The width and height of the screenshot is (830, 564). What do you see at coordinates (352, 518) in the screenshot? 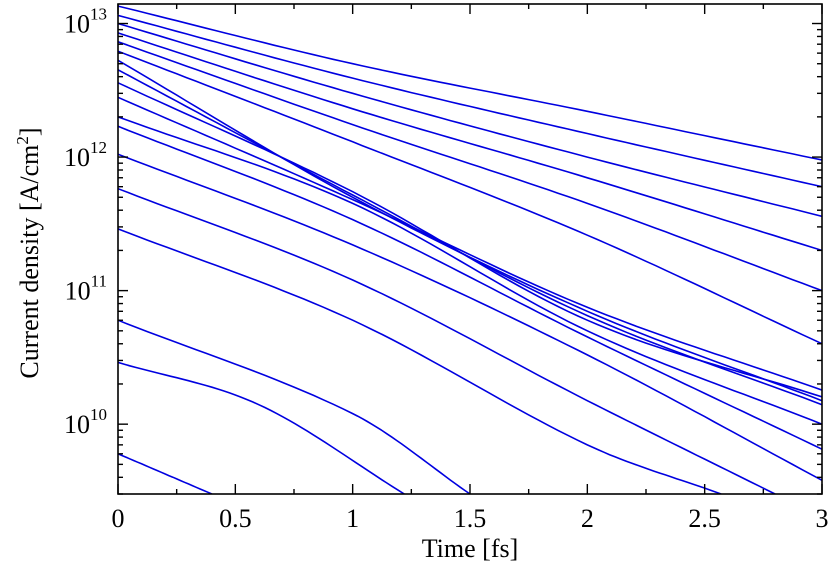
I see `x-tick-label: 1` at bounding box center [352, 518].